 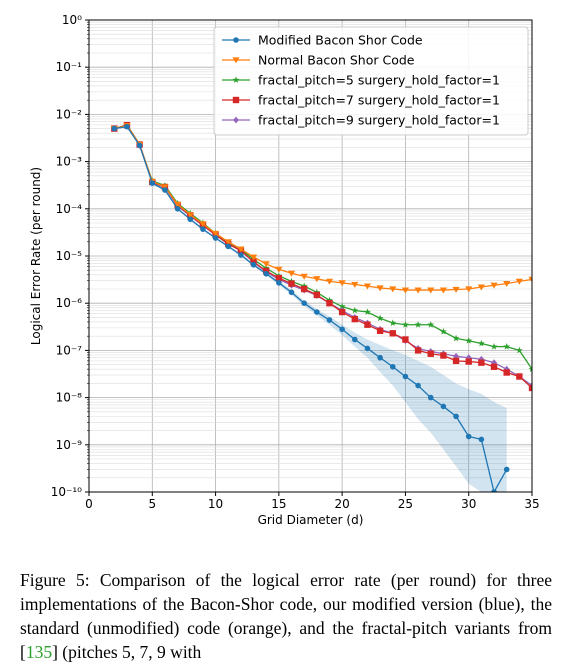 What do you see at coordinates (69, 67) in the screenshot?
I see `y-tick-label: 10⁻¹` at bounding box center [69, 67].